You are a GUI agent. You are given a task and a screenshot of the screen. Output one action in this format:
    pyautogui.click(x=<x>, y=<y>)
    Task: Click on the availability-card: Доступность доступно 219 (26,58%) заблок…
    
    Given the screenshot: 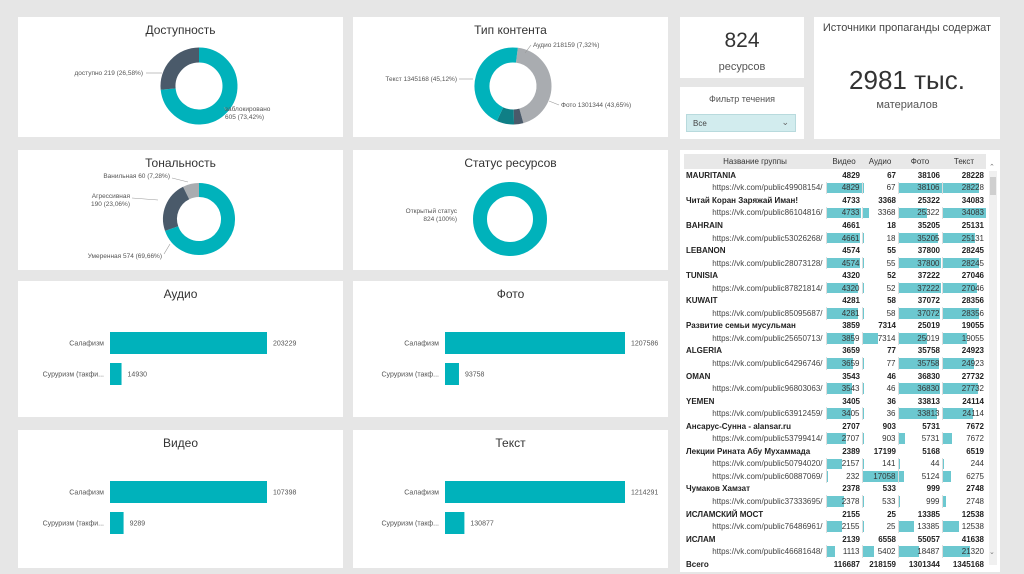 What is the action you would take?
    pyautogui.click(x=180, y=77)
    